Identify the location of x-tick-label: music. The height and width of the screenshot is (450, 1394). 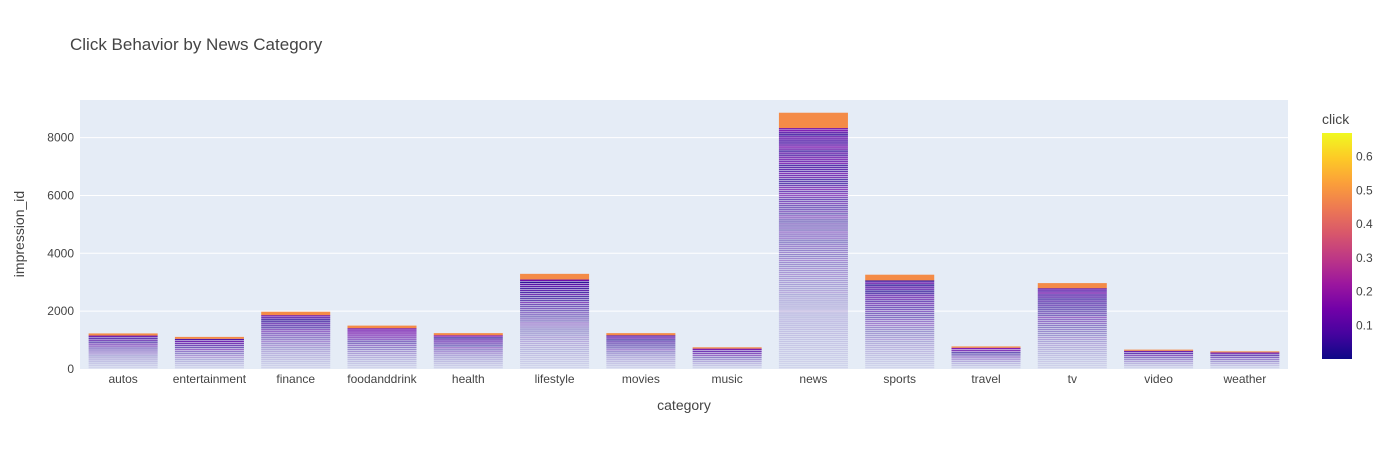
(726, 379).